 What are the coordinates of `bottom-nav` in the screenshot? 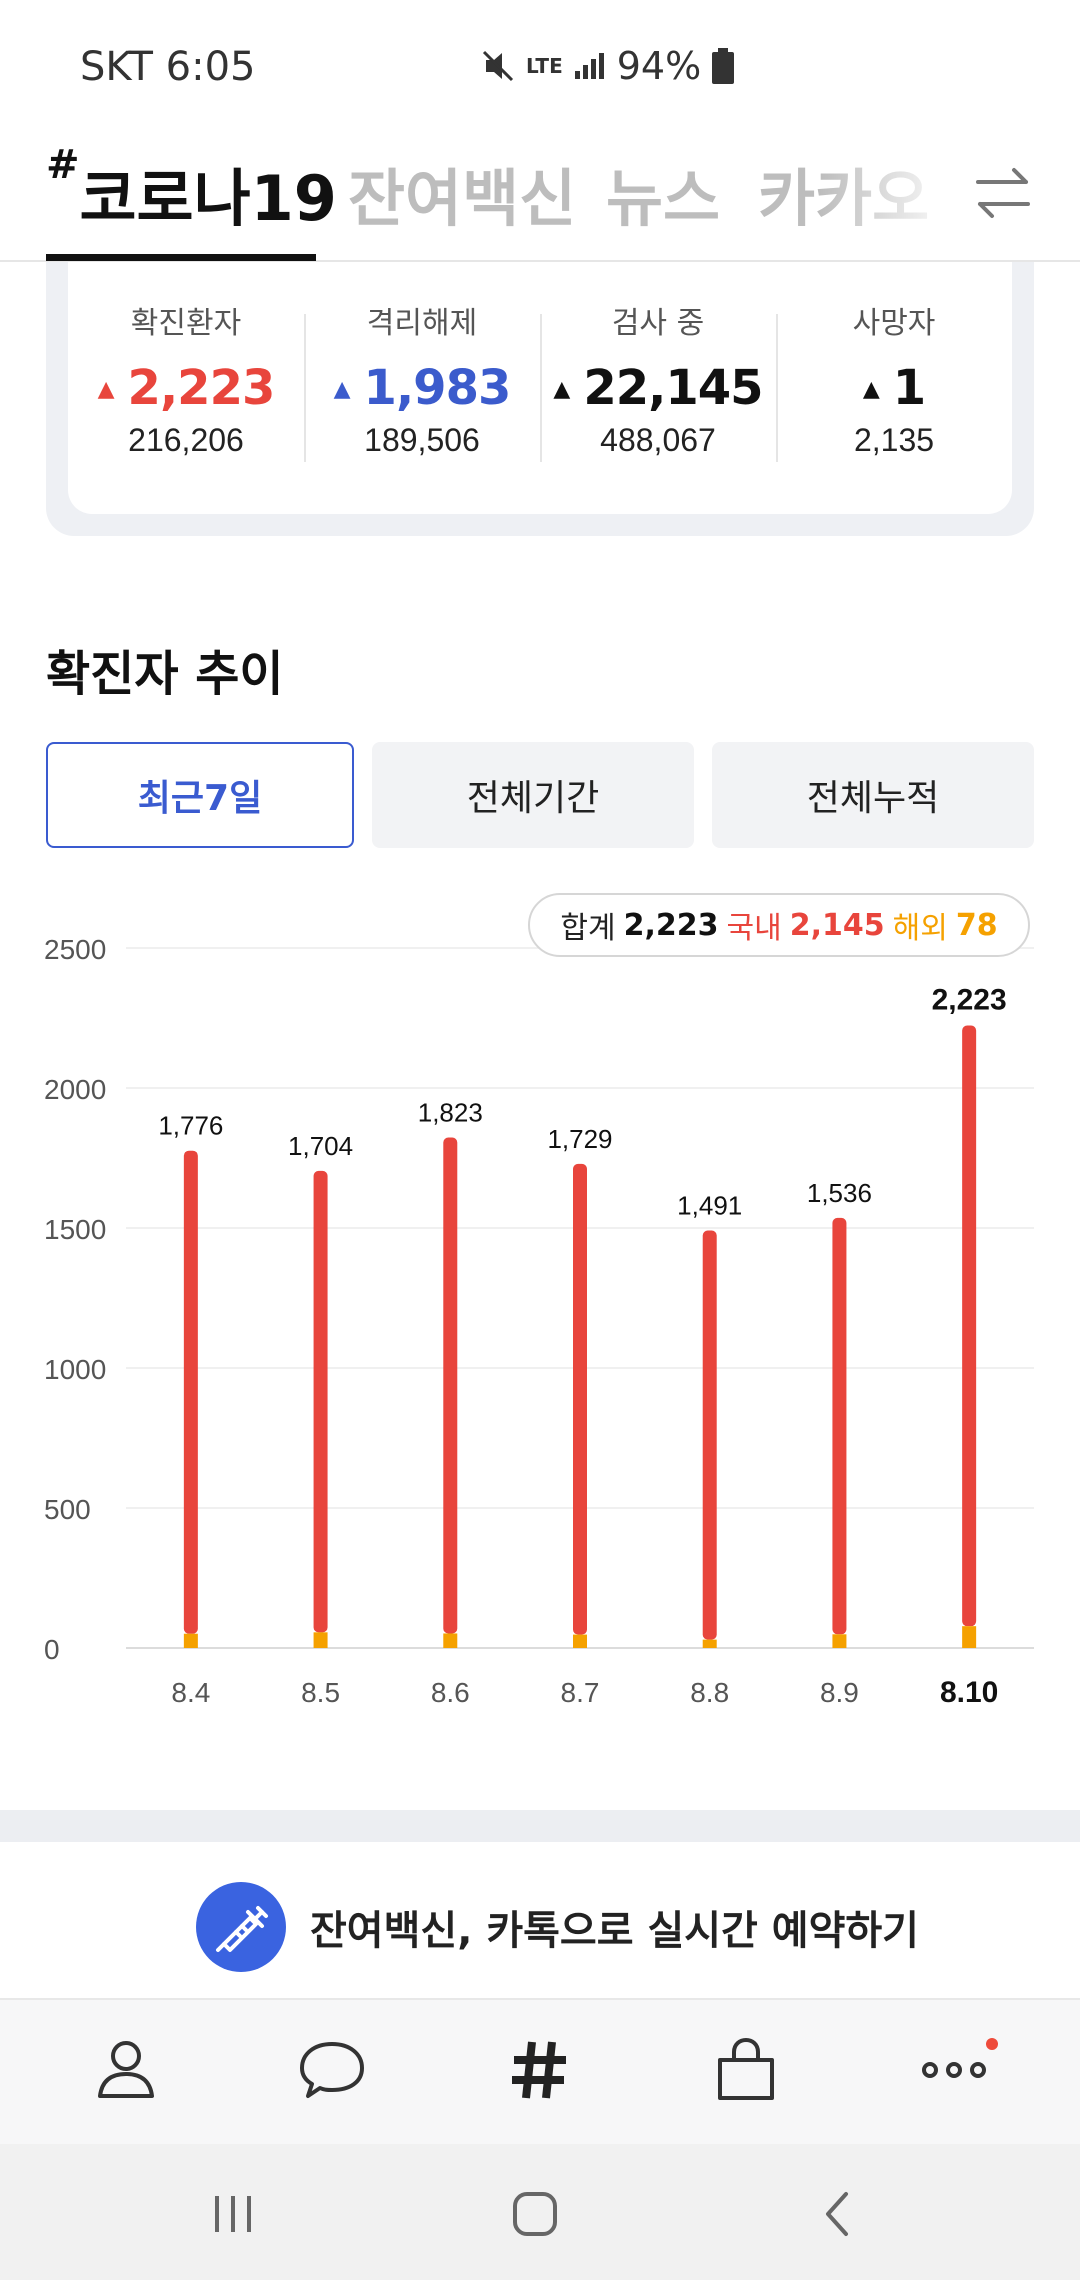 It's located at (540, 2071).